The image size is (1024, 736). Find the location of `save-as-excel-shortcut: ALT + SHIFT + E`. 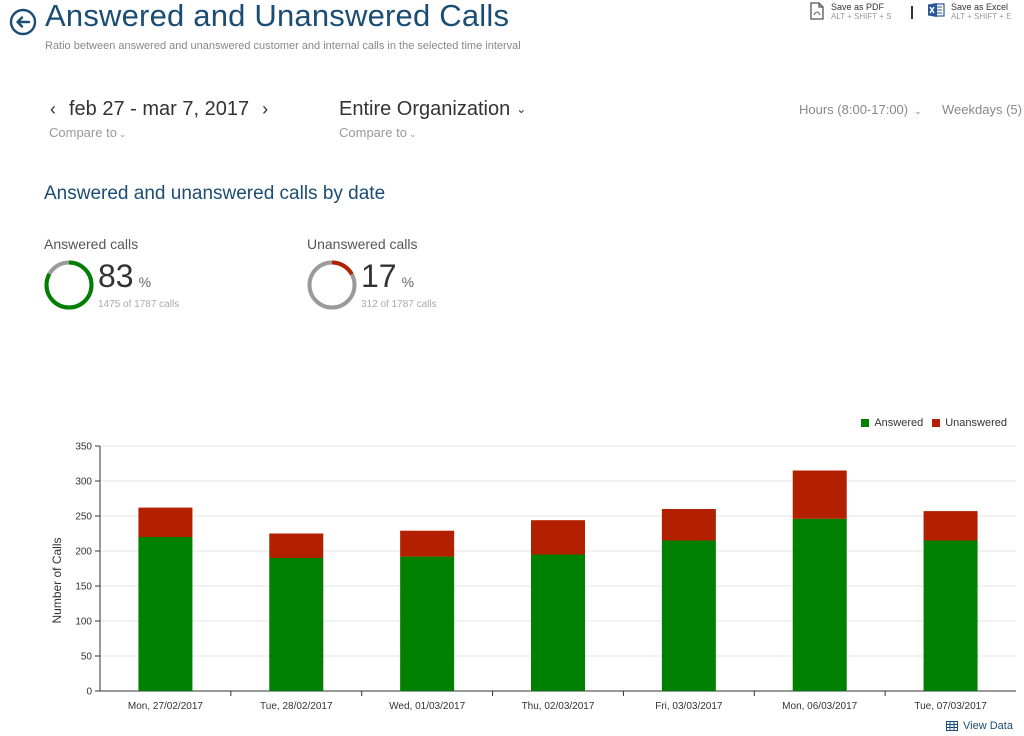

save-as-excel-shortcut: ALT + SHIFT + E is located at coordinates (981, 16).